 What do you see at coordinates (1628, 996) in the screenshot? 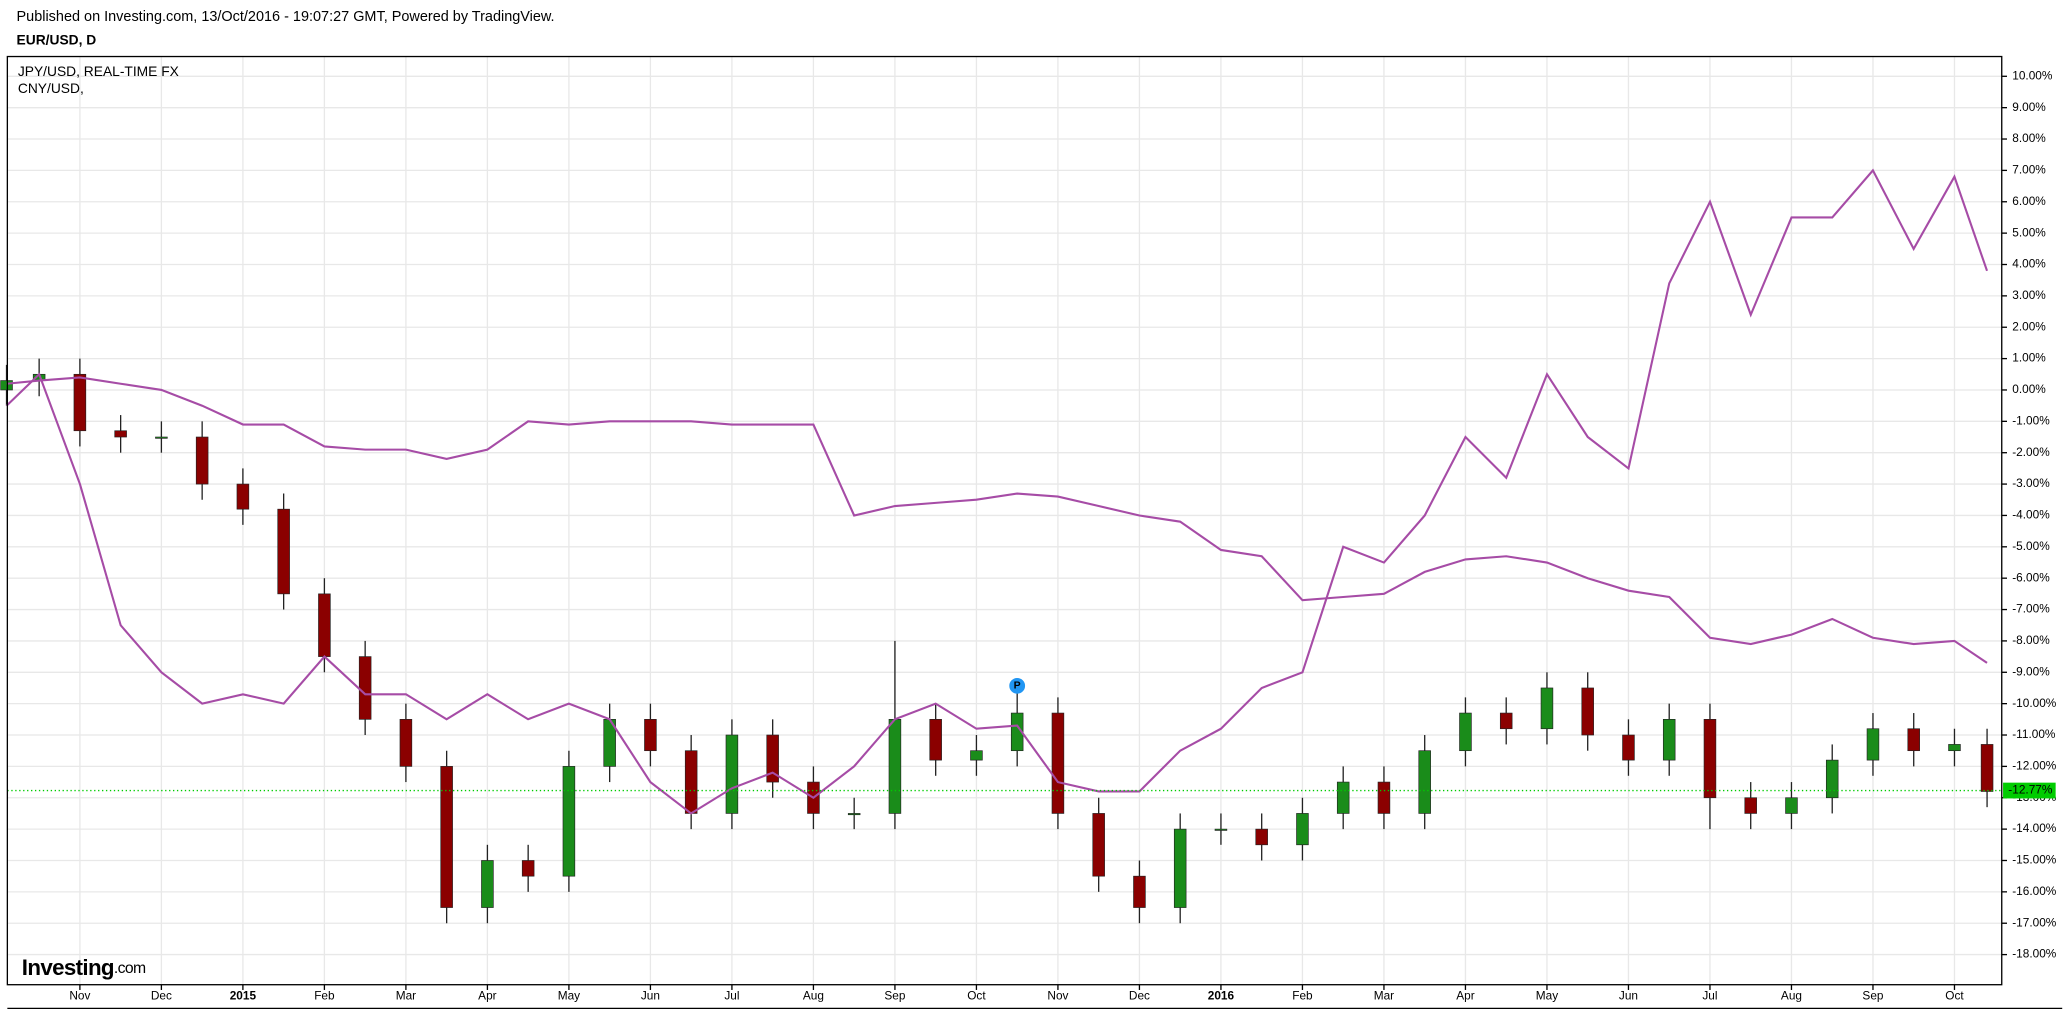
I see `x-tick-label: Jun` at bounding box center [1628, 996].